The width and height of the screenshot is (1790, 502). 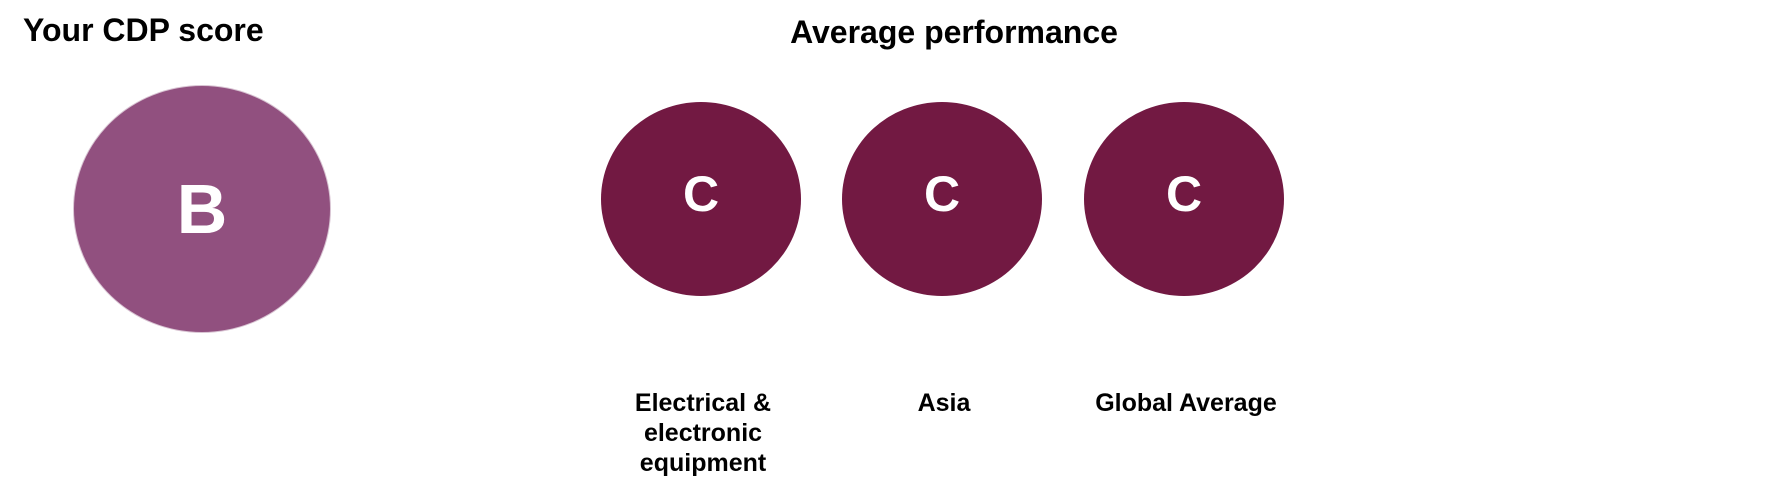 What do you see at coordinates (143, 30) in the screenshot?
I see `your-score-title: Your CDP score` at bounding box center [143, 30].